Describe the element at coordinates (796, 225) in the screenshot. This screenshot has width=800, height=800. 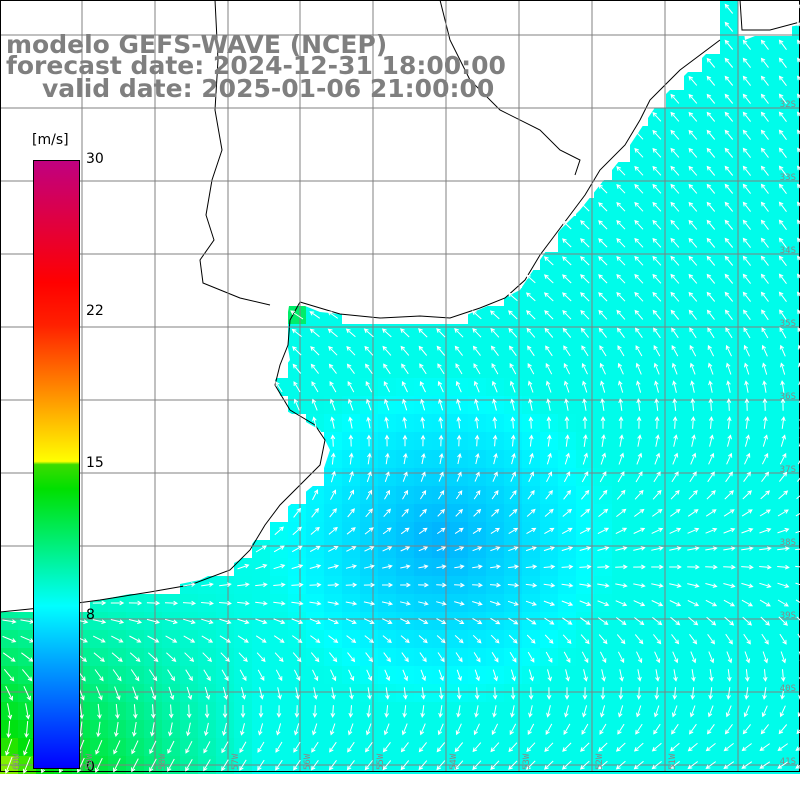
I see `wind-speed-cell` at that location.